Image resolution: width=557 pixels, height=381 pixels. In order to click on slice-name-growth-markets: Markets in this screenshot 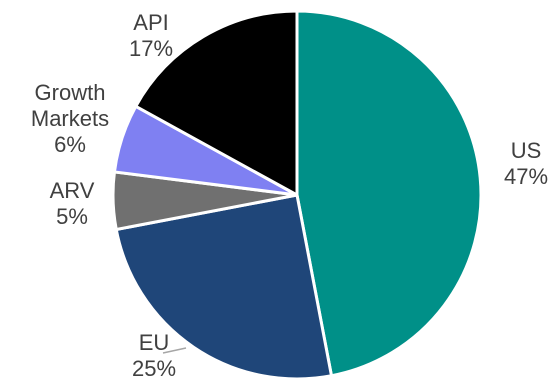, I will do `click(70, 118)`.